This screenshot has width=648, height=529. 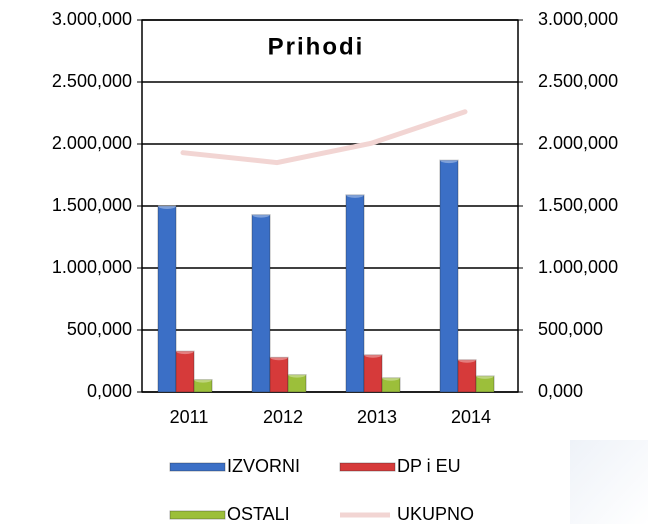 What do you see at coordinates (92, 19) in the screenshot?
I see `y-tick-label: 3.000,000` at bounding box center [92, 19].